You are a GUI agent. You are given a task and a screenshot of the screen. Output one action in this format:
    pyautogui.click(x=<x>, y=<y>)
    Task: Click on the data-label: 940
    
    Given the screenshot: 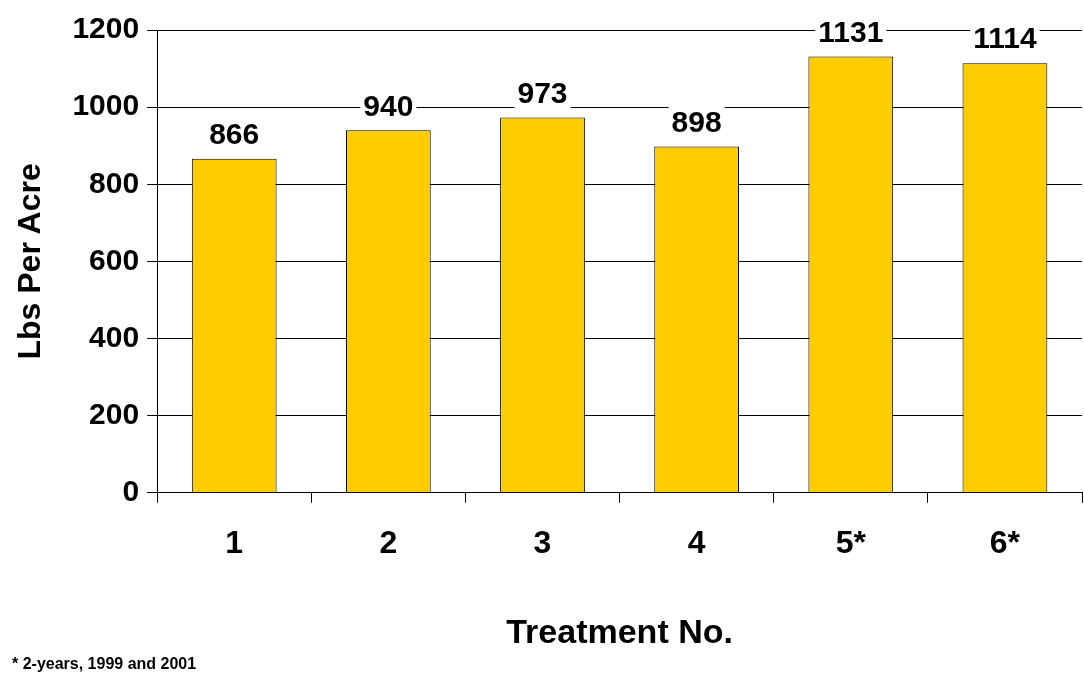 What is the action you would take?
    pyautogui.click(x=388, y=105)
    